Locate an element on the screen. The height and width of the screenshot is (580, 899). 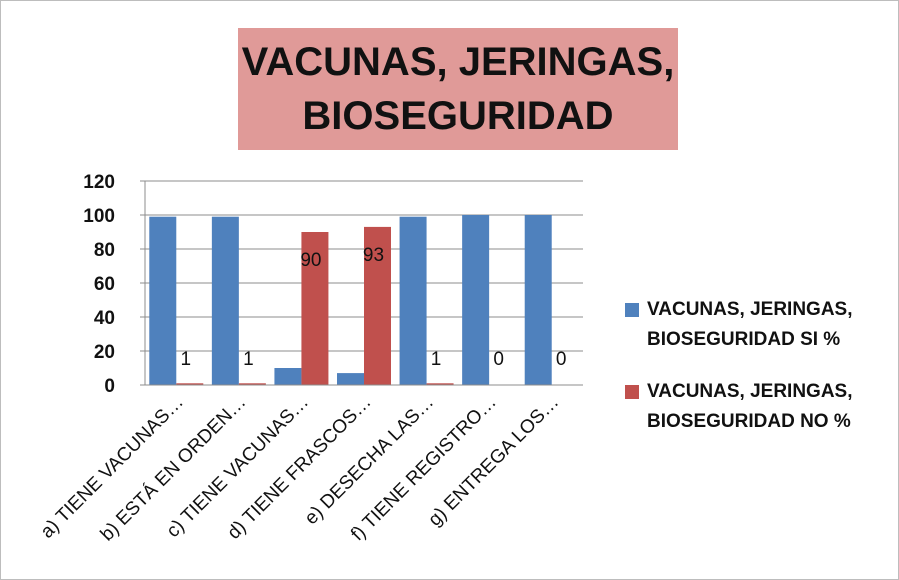
y-tick-label: 20 is located at coordinates (104, 352).